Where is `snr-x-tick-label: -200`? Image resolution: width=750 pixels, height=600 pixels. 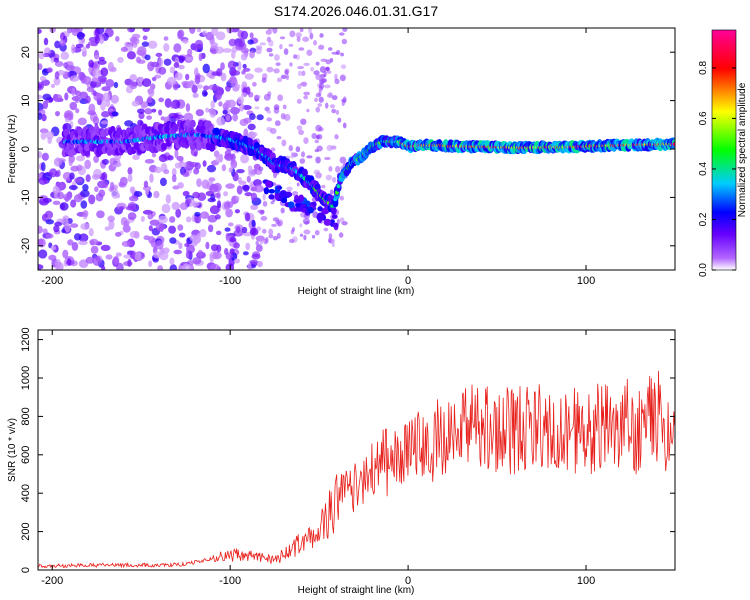 snr-x-tick-label: -200 is located at coordinates (52, 581).